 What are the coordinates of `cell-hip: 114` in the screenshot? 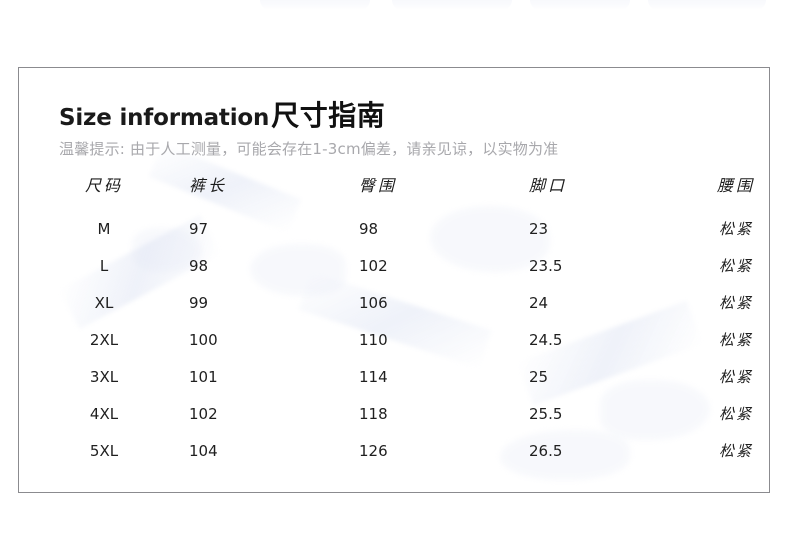 It's located at (373, 376).